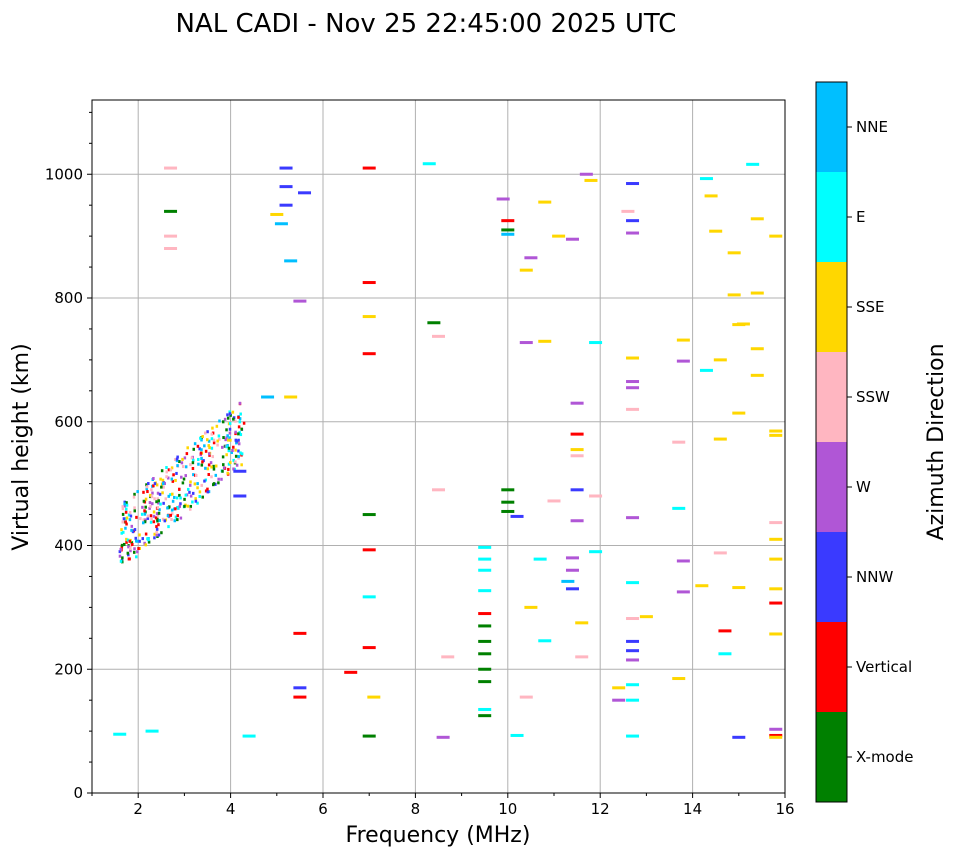 The image size is (958, 857). Describe the element at coordinates (692, 809) in the screenshot. I see `x-tick-label: 14` at that location.